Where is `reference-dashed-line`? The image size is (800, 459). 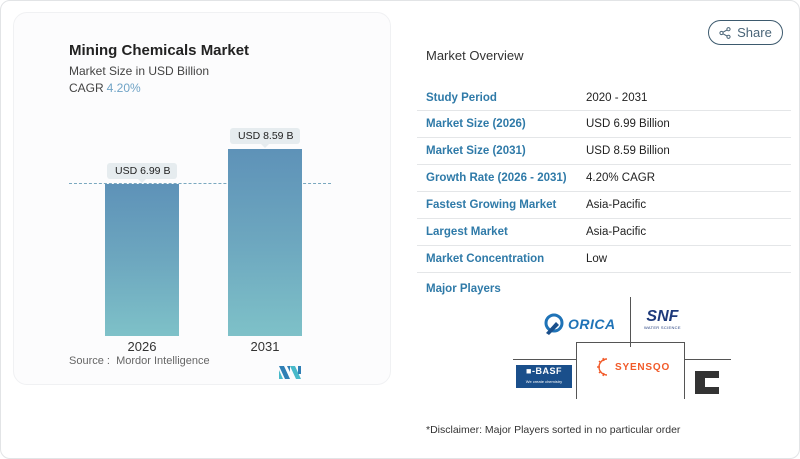
reference-dashed-line is located at coordinates (200, 183).